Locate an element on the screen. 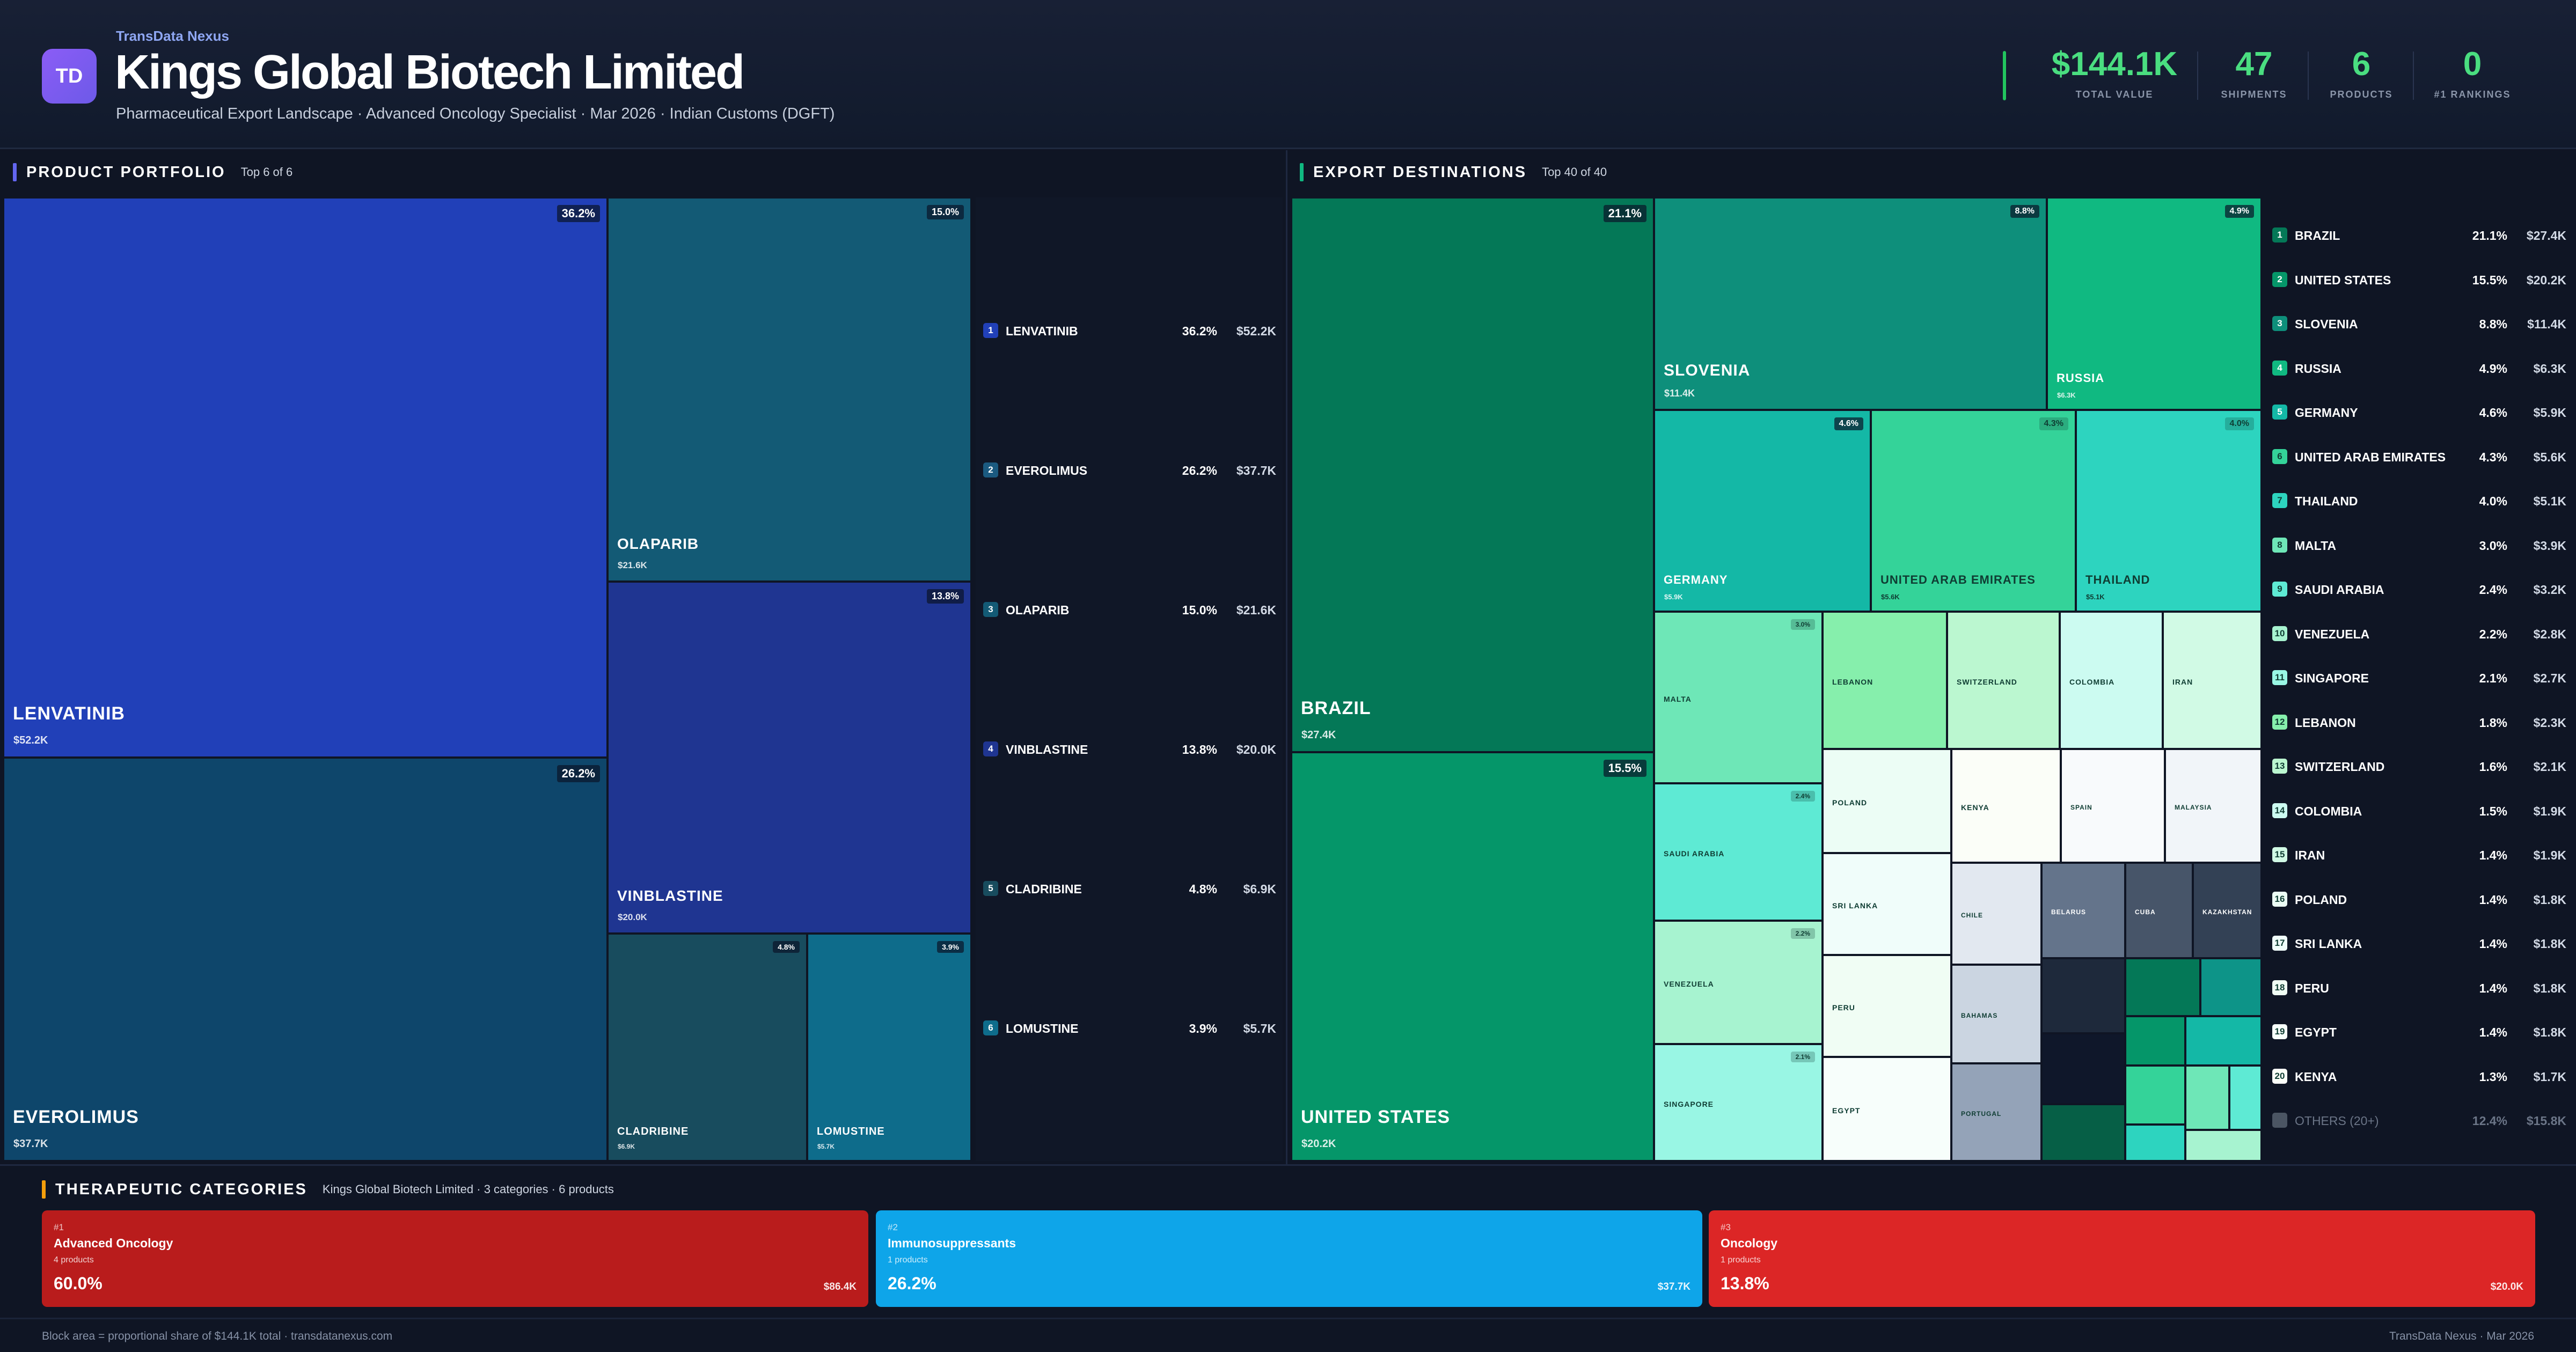  list-item-value: $2.8K is located at coordinates (2549, 634).